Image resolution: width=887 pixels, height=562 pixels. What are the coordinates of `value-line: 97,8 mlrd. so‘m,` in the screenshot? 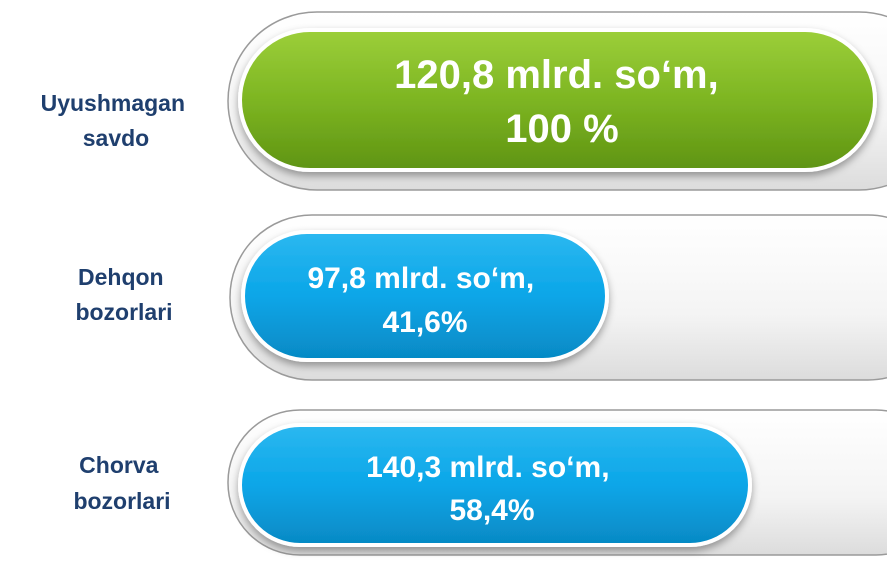 It's located at (420, 278).